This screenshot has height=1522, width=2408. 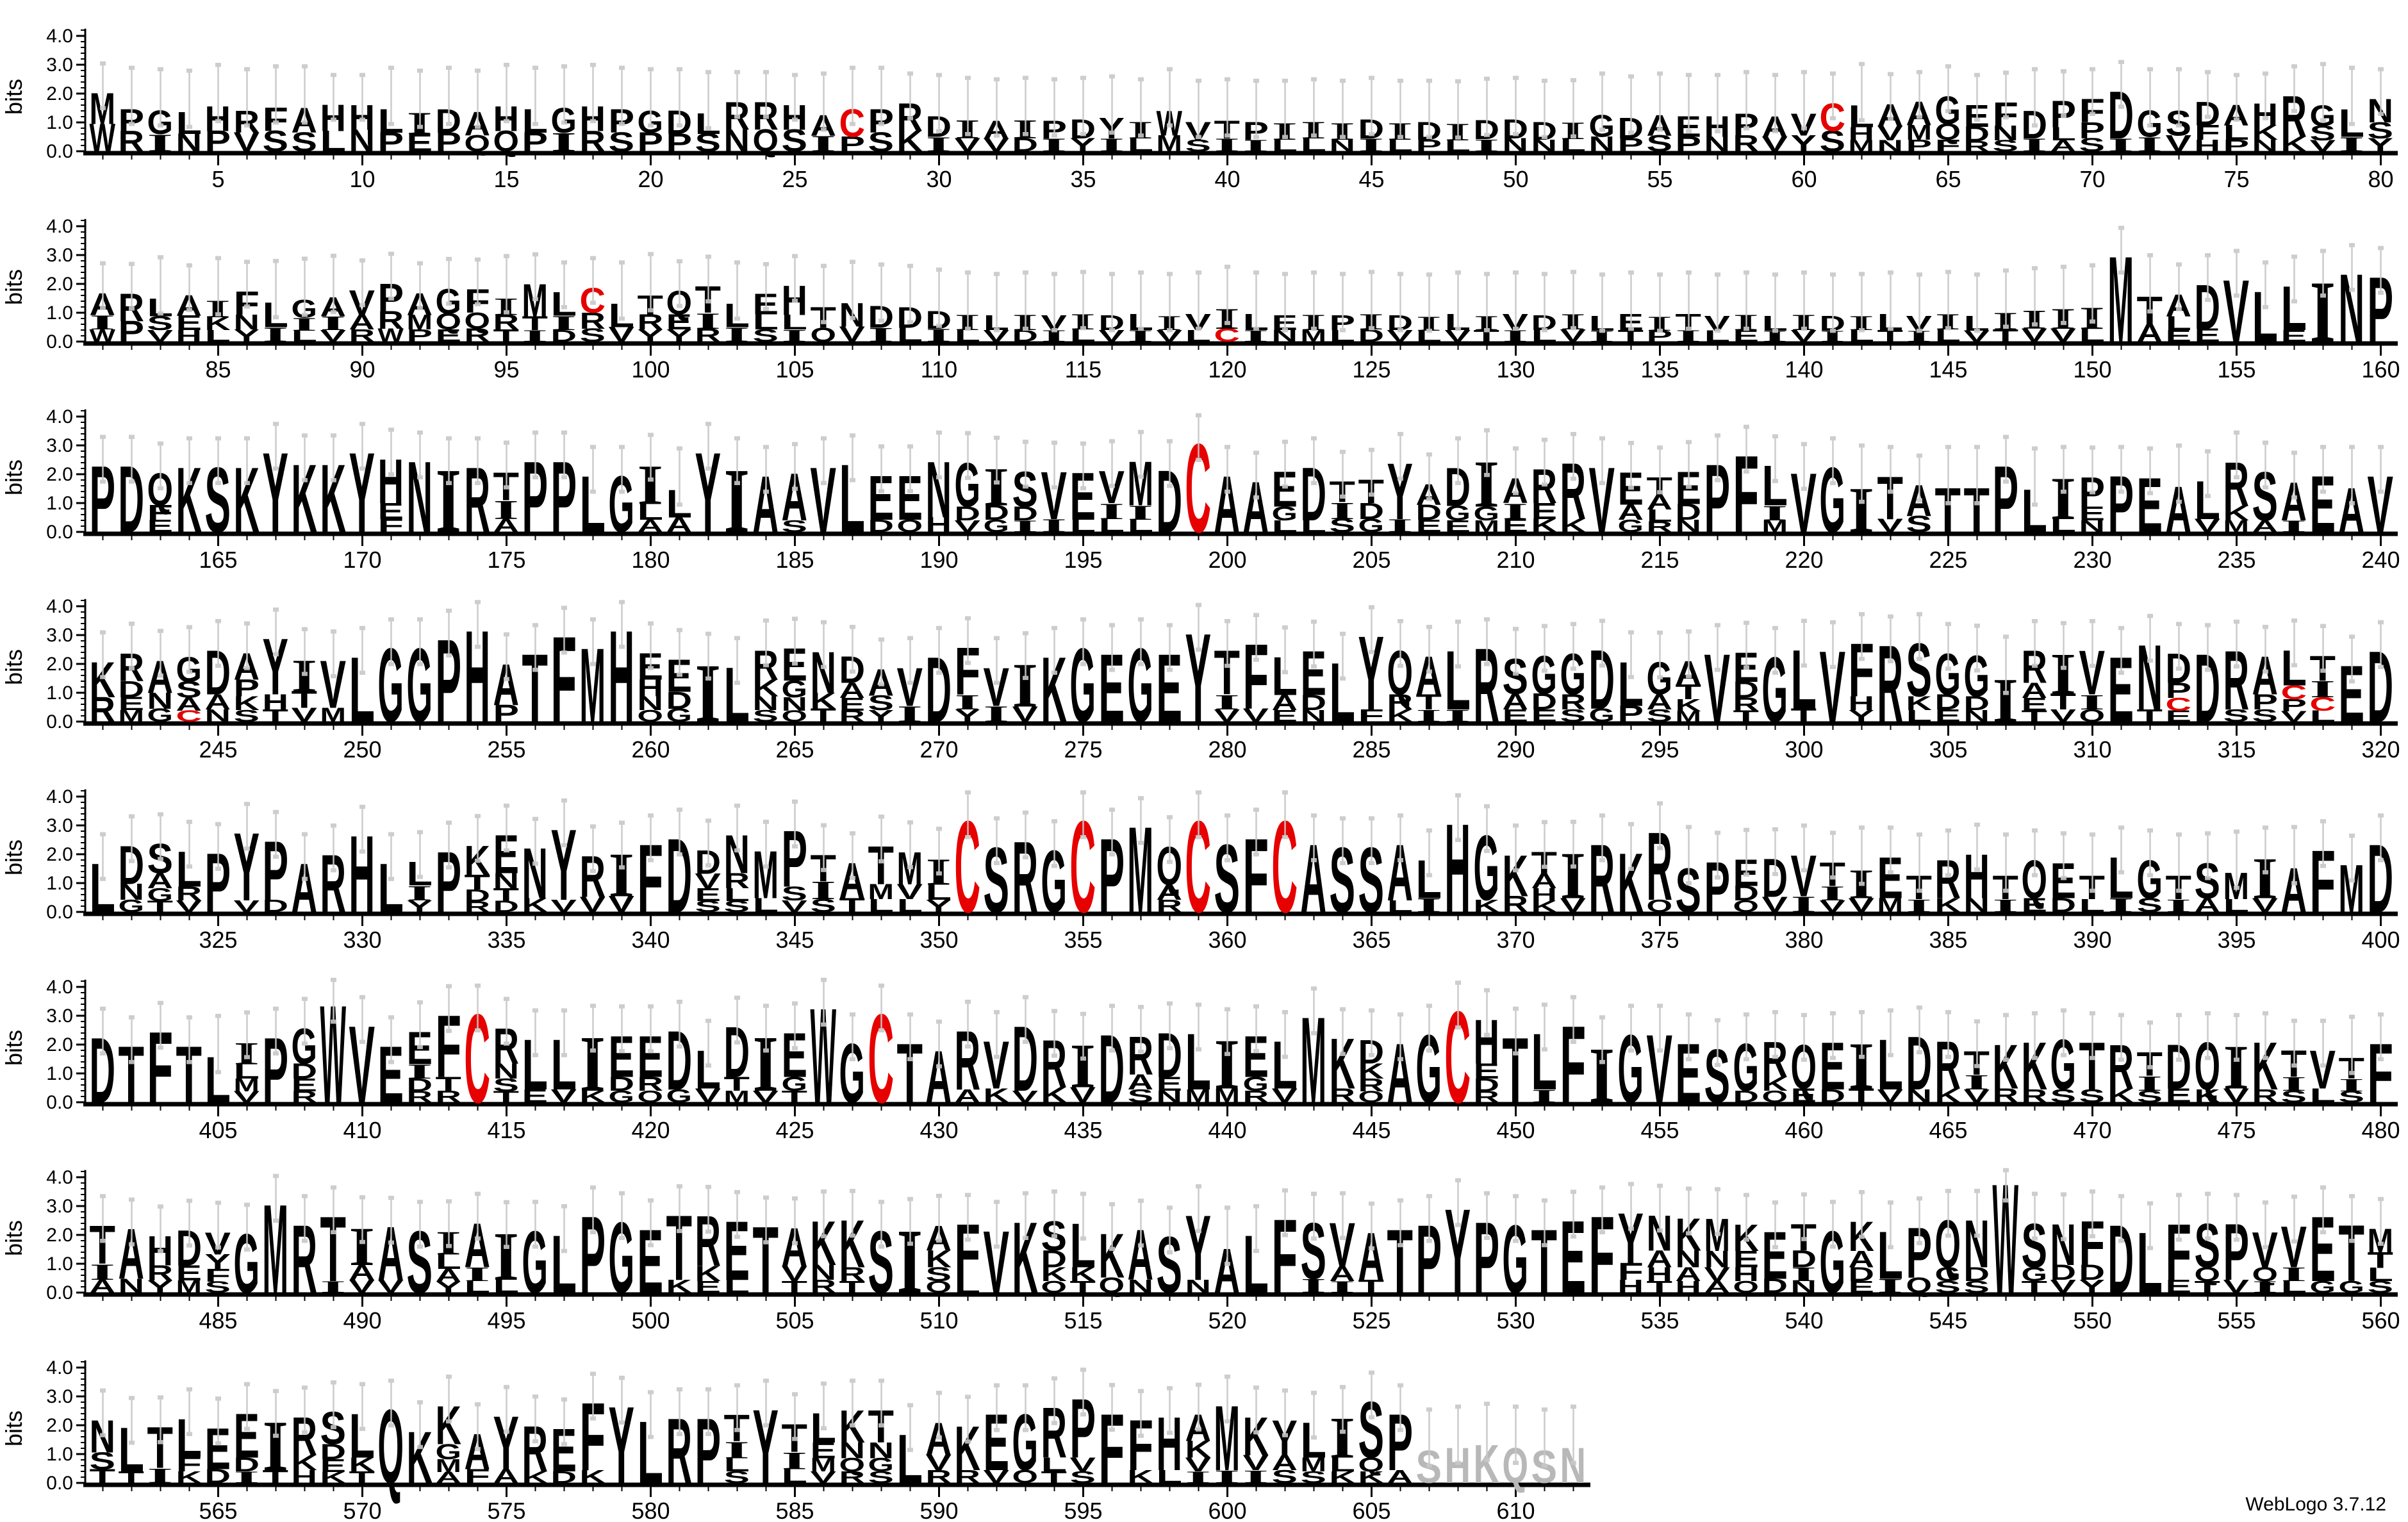 I want to click on logo-letter: M, so click(x=881, y=892).